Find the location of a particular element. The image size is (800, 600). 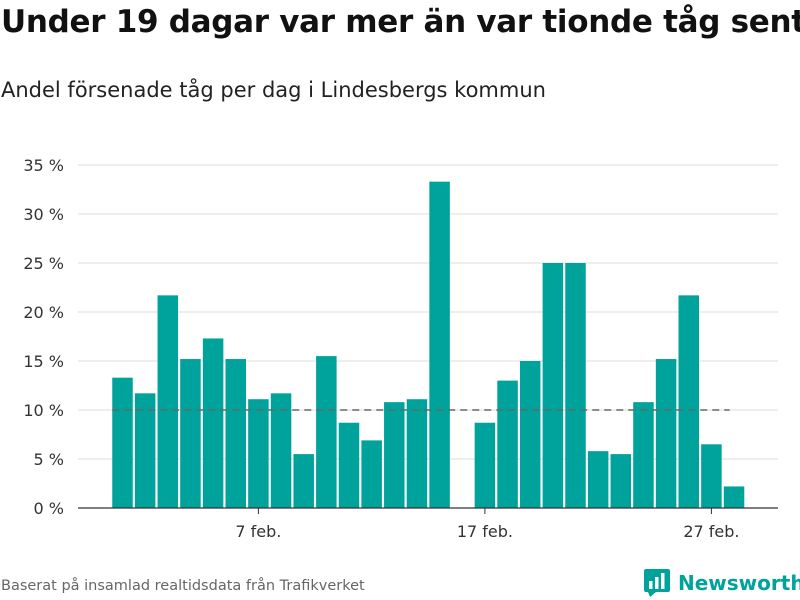

y-tick-label: 10 % is located at coordinates (43, 410).